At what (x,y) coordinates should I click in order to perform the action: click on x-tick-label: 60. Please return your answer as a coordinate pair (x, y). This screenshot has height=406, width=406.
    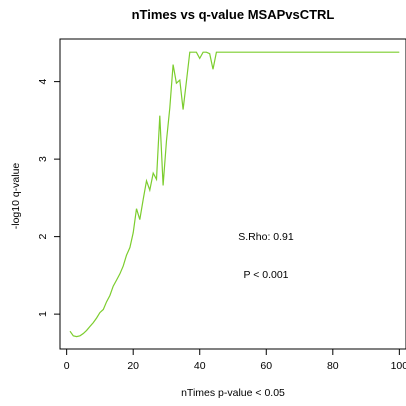
    Looking at the image, I should click on (266, 366).